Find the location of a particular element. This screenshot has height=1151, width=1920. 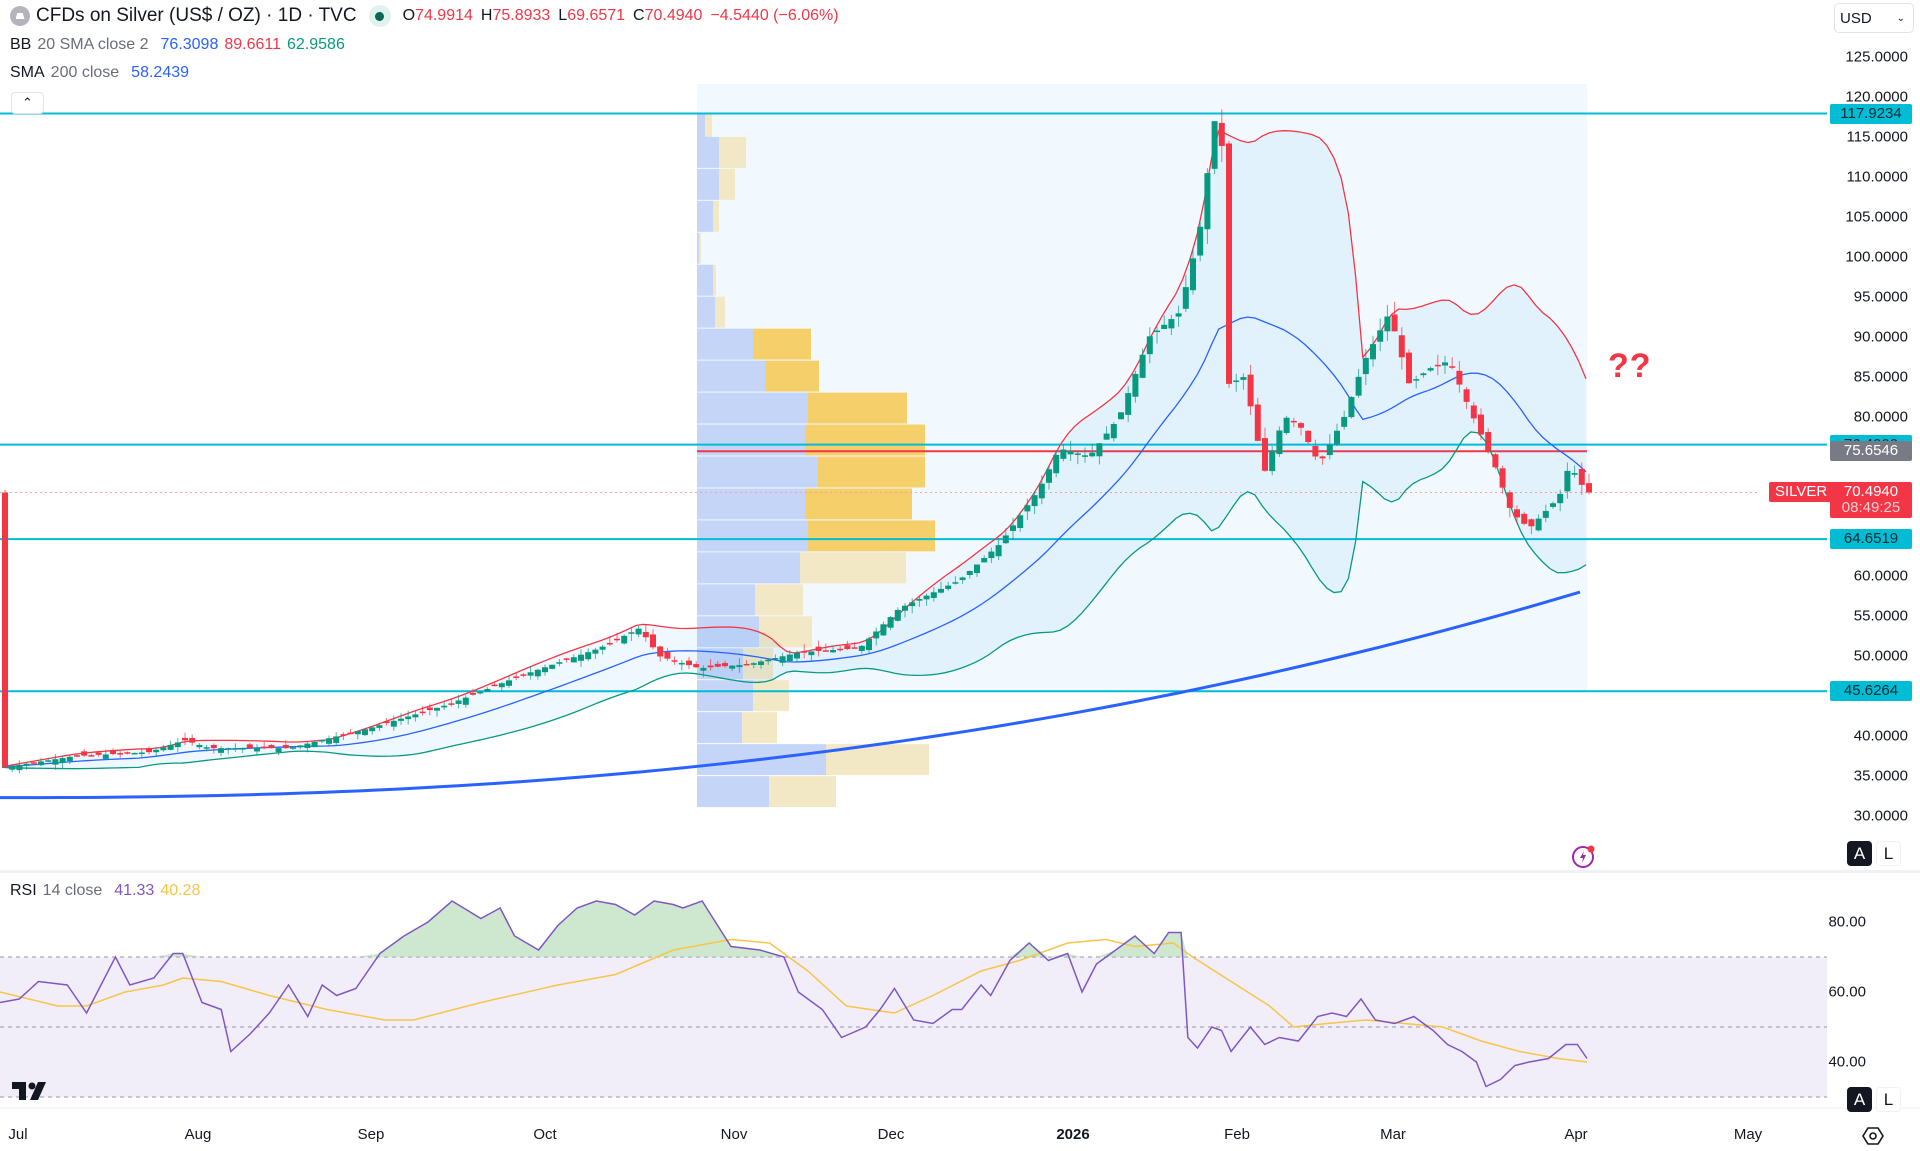

time-tick: Aug is located at coordinates (198, 1134).